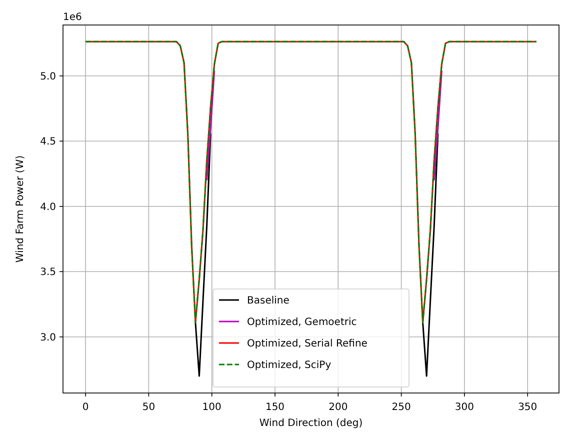 This screenshot has height=447, width=567. What do you see at coordinates (48, 272) in the screenshot?
I see `y-tick-label: 3.5` at bounding box center [48, 272].